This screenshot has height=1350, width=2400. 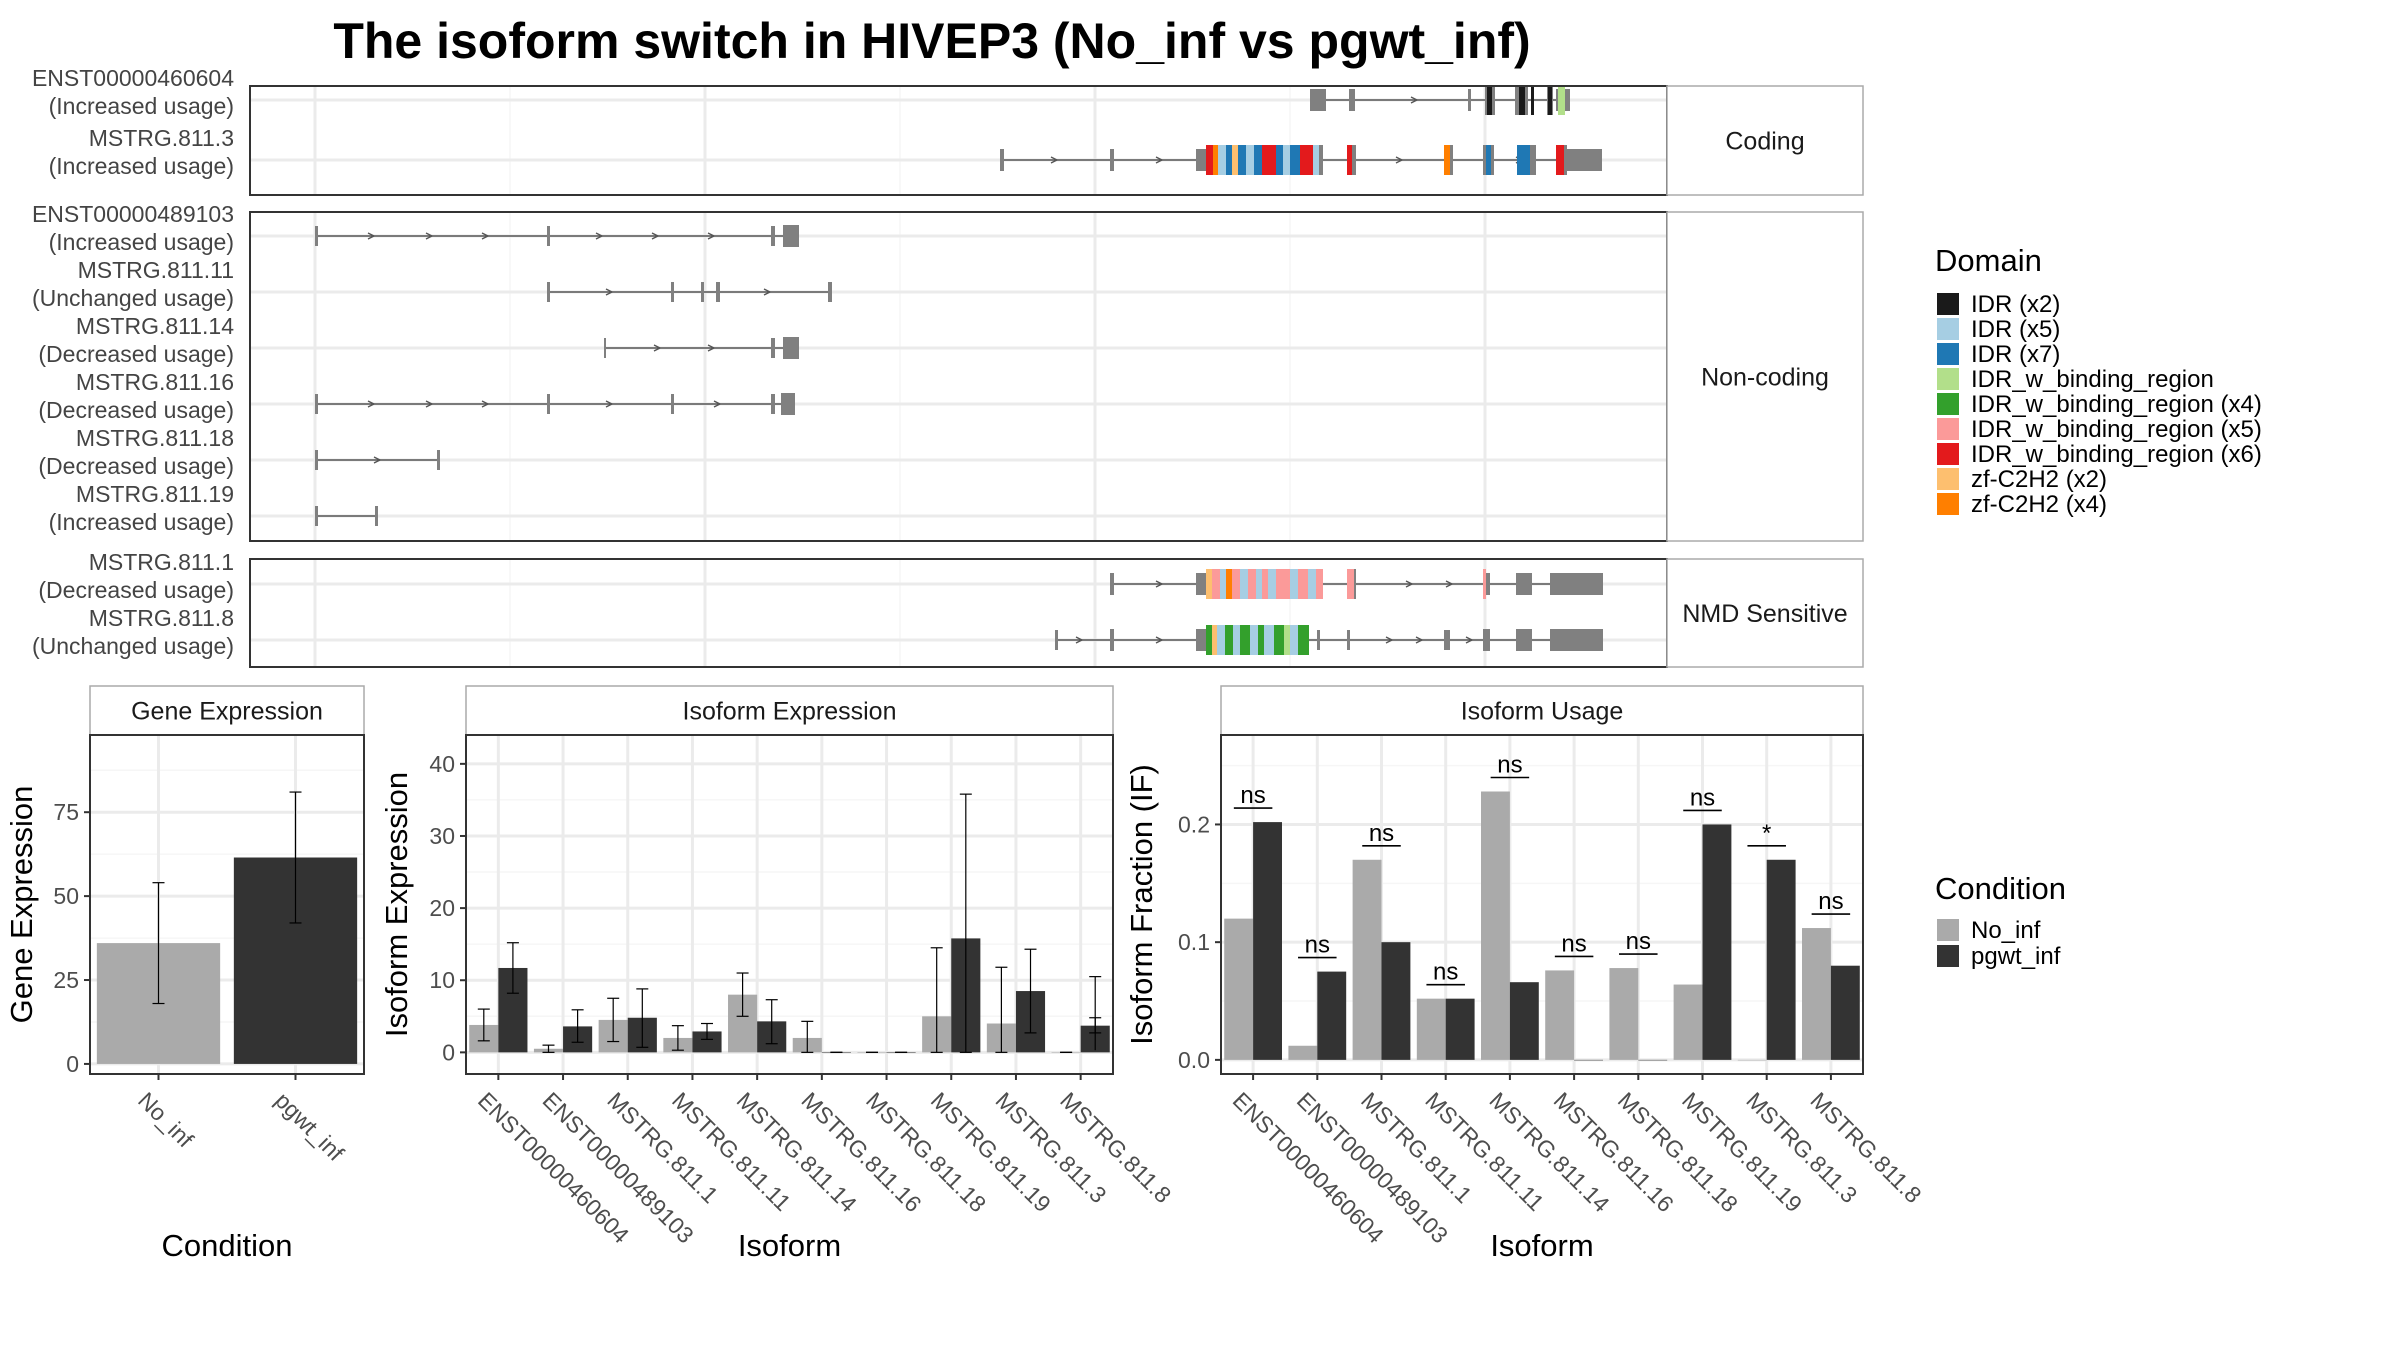 What do you see at coordinates (156, 270) in the screenshot?
I see `transcript-name: MSTRG.811.11` at bounding box center [156, 270].